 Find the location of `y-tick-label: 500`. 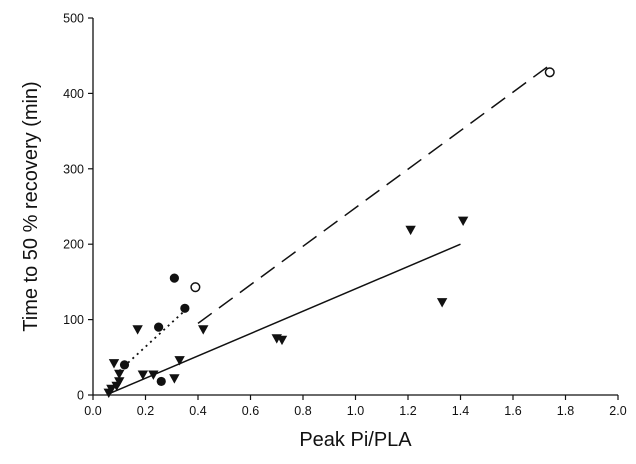

y-tick-label: 500 is located at coordinates (73, 19).